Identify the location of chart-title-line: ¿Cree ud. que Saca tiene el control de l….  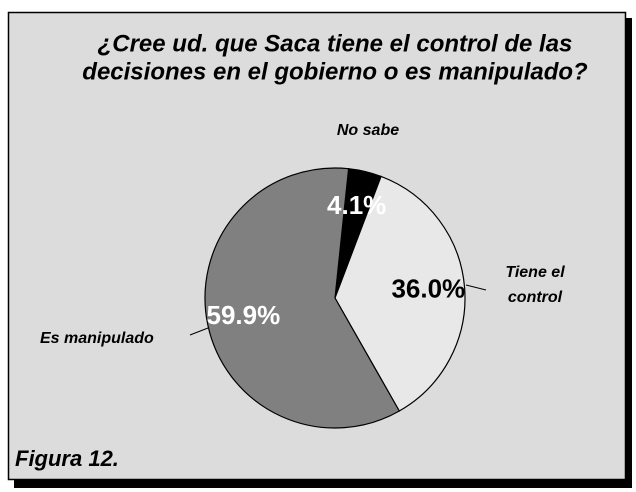
(335, 43).